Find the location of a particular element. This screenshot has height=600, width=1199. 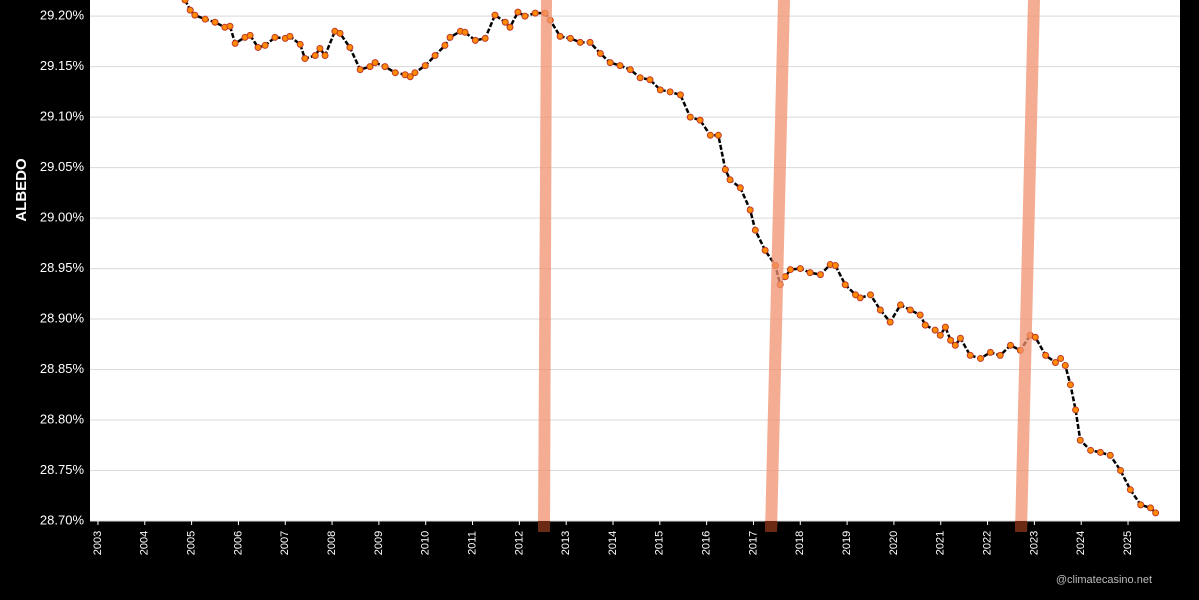

y-tick-label: 29.20% is located at coordinates (62, 15).